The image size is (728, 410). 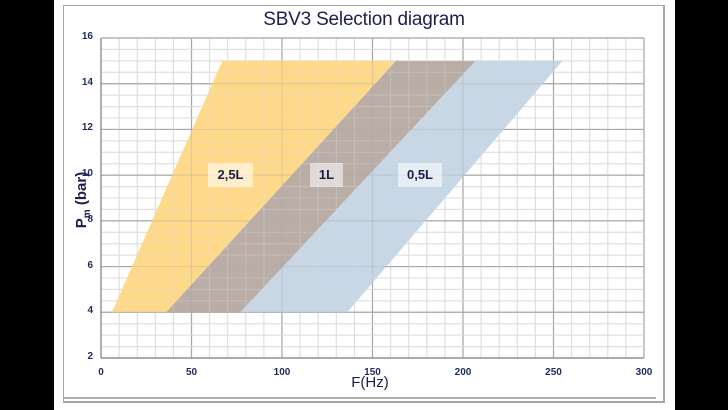 What do you see at coordinates (370, 382) in the screenshot?
I see `x-axis-label: F(Hz)` at bounding box center [370, 382].